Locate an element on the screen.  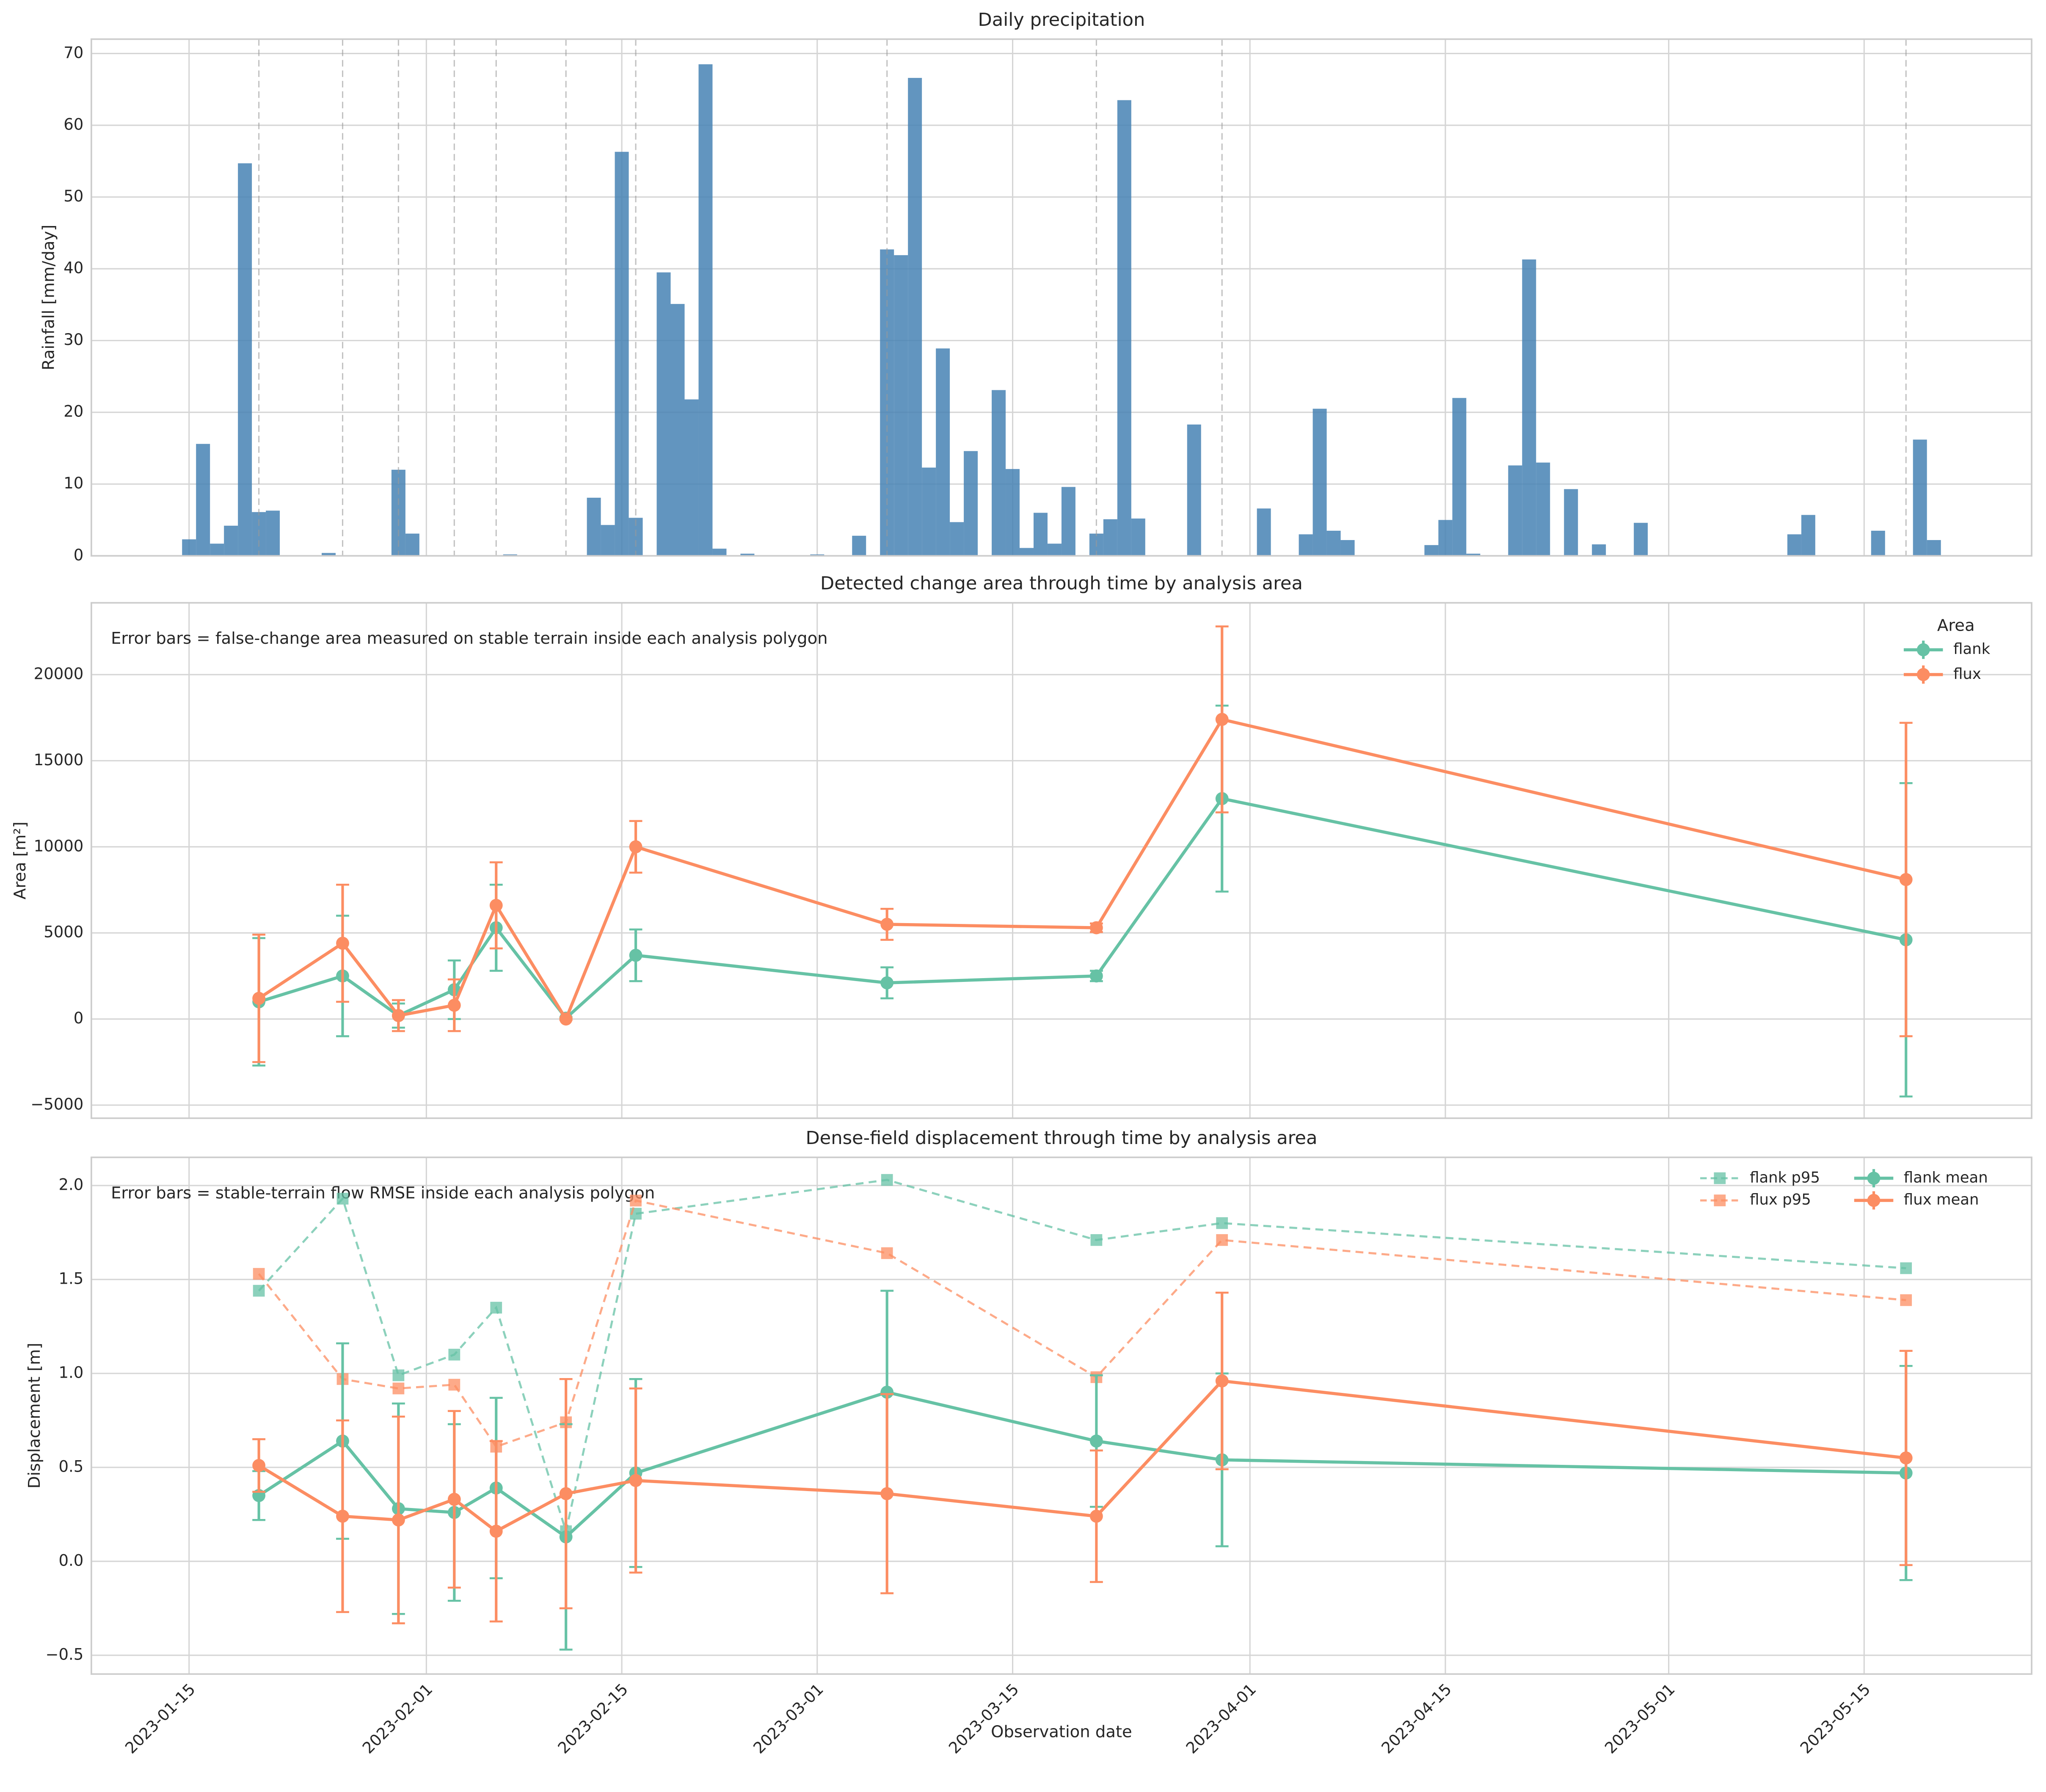
legend: flank p95 flux p95 flank mean flux mean is located at coordinates (1844, 1189).